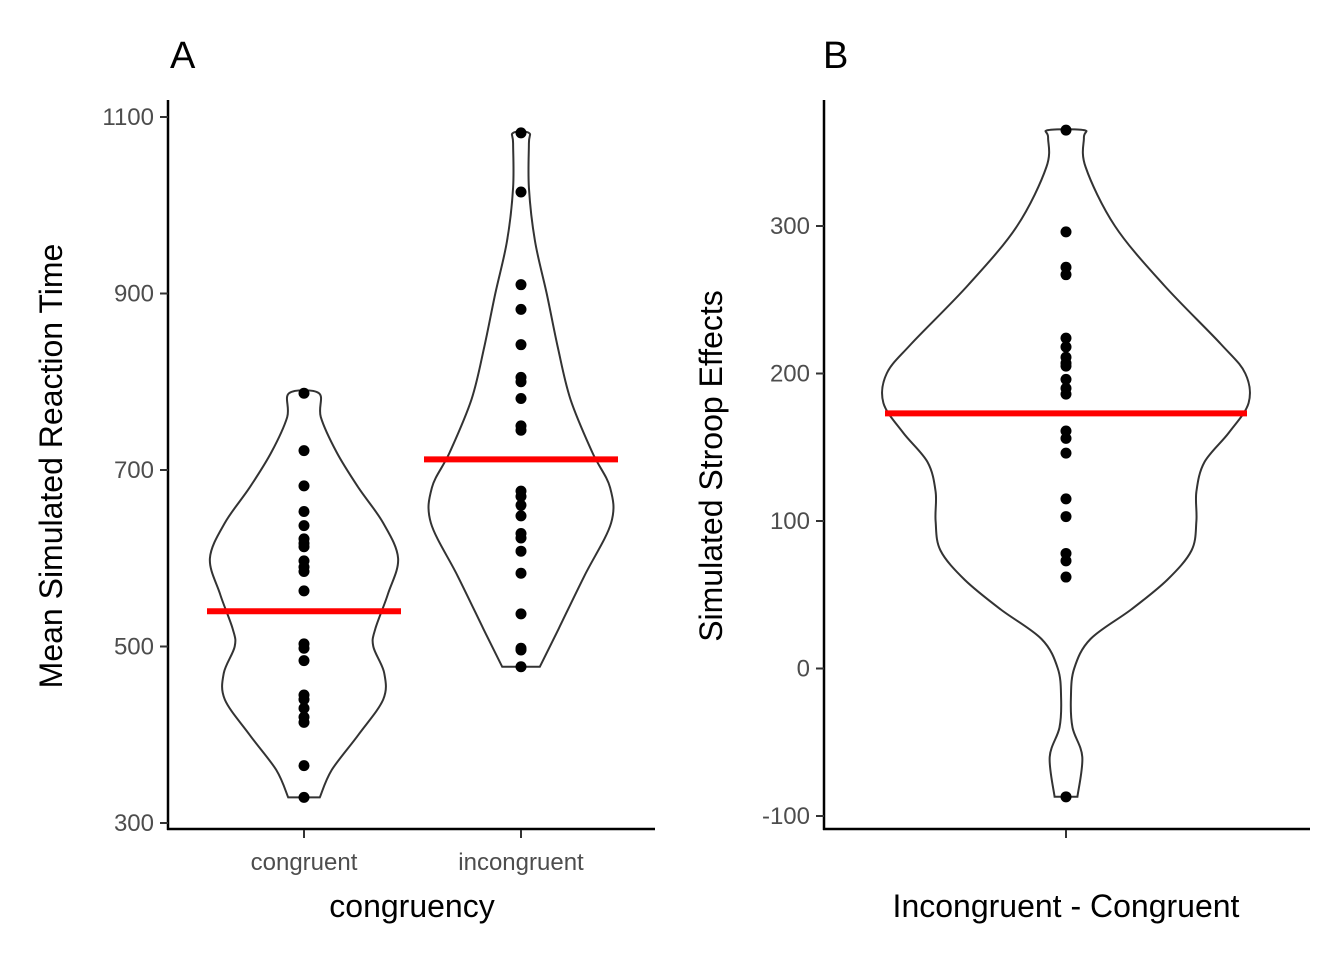  I want to click on panel-b-y-ticks: -100 0 100 200 300, so click(793, 521).